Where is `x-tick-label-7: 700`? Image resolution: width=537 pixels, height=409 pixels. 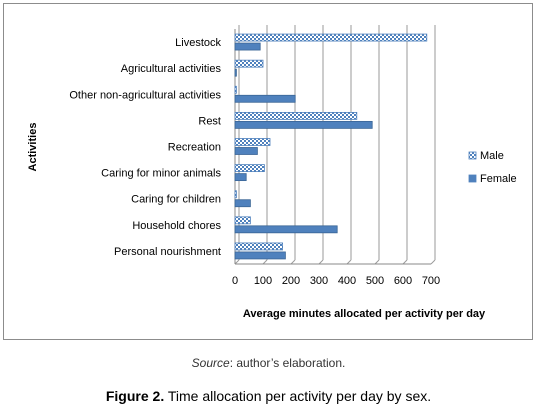
x-tick-label-7: 700 is located at coordinates (431, 281).